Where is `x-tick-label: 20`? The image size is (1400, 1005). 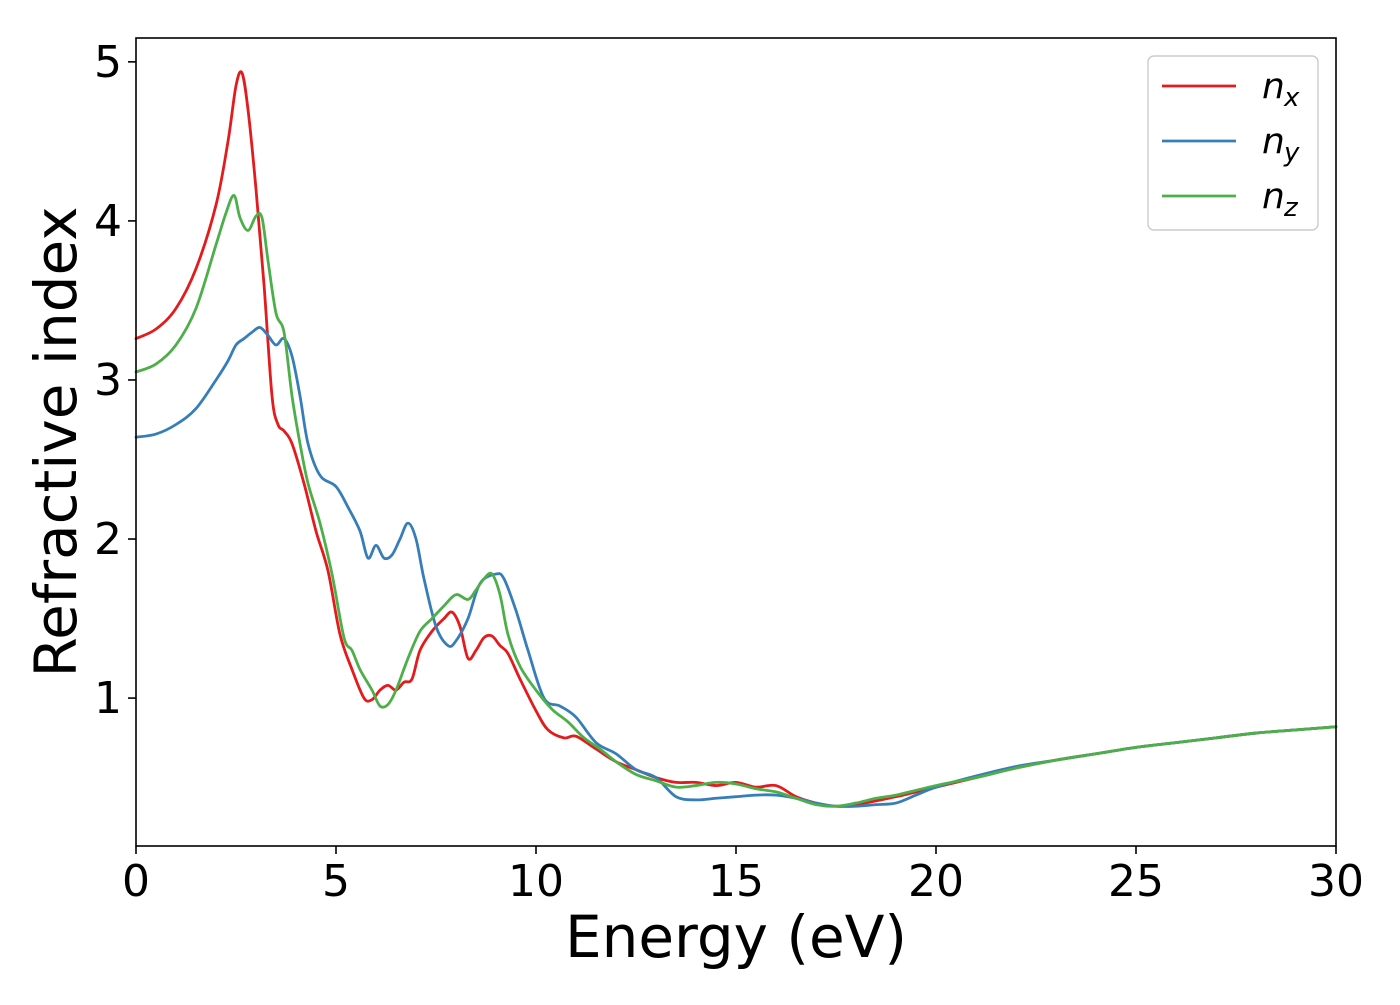 x-tick-label: 20 is located at coordinates (936, 881).